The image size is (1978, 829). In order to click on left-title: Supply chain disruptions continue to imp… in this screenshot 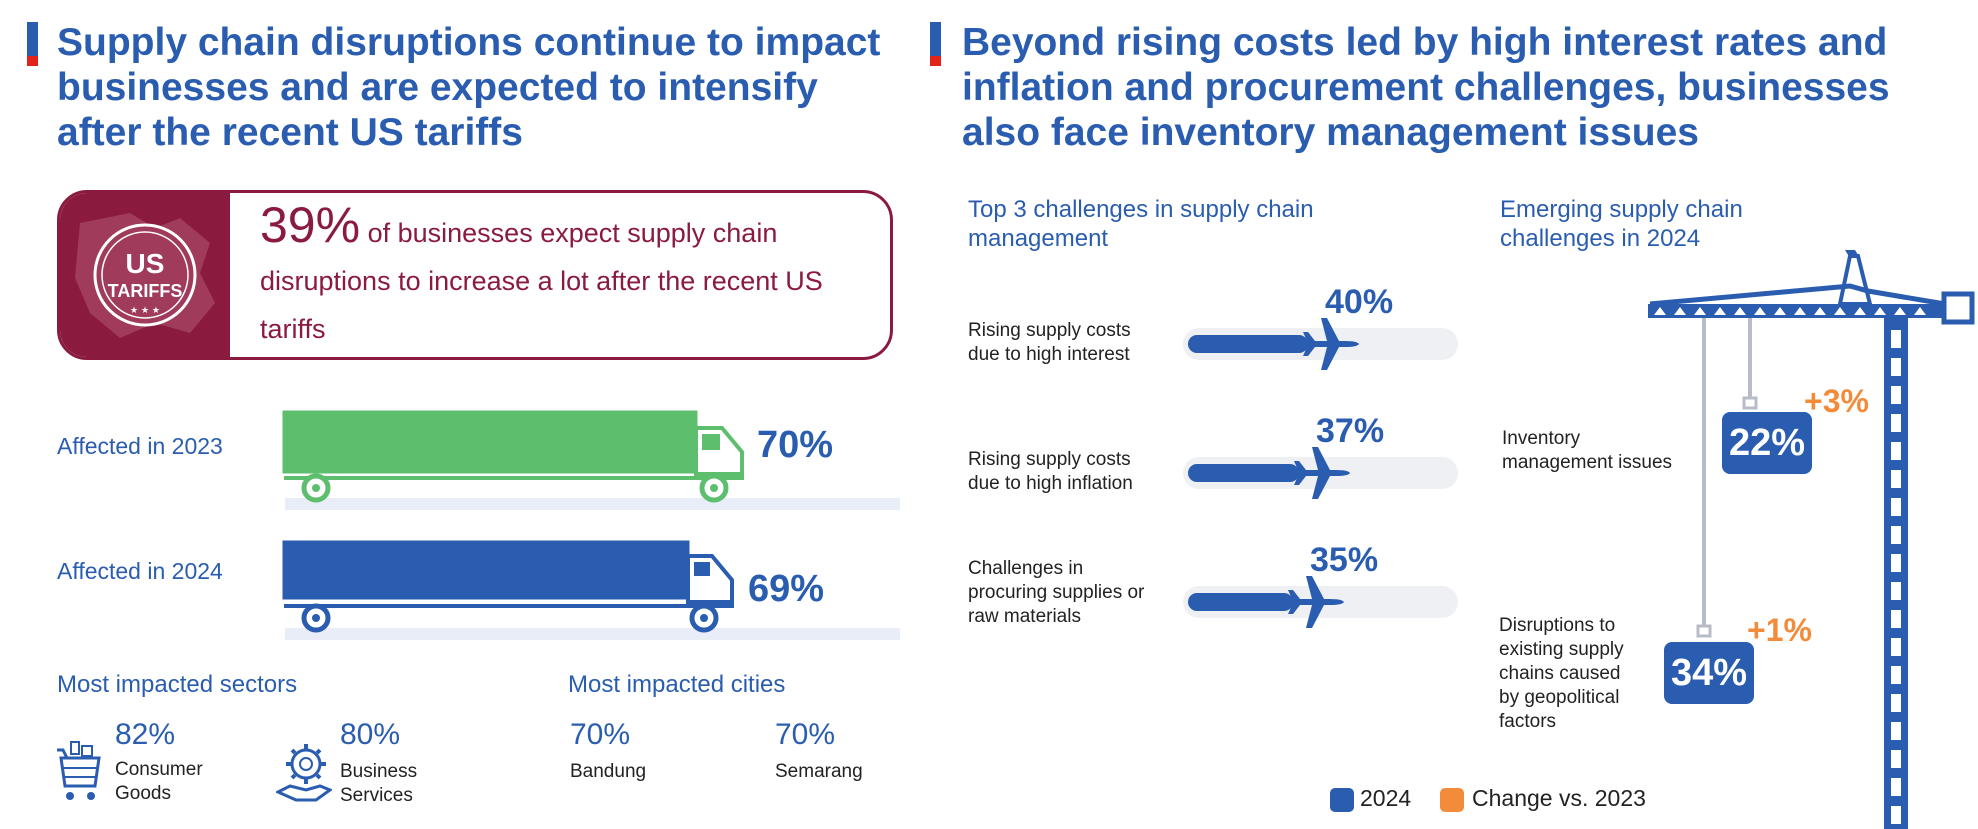, I will do `click(469, 87)`.